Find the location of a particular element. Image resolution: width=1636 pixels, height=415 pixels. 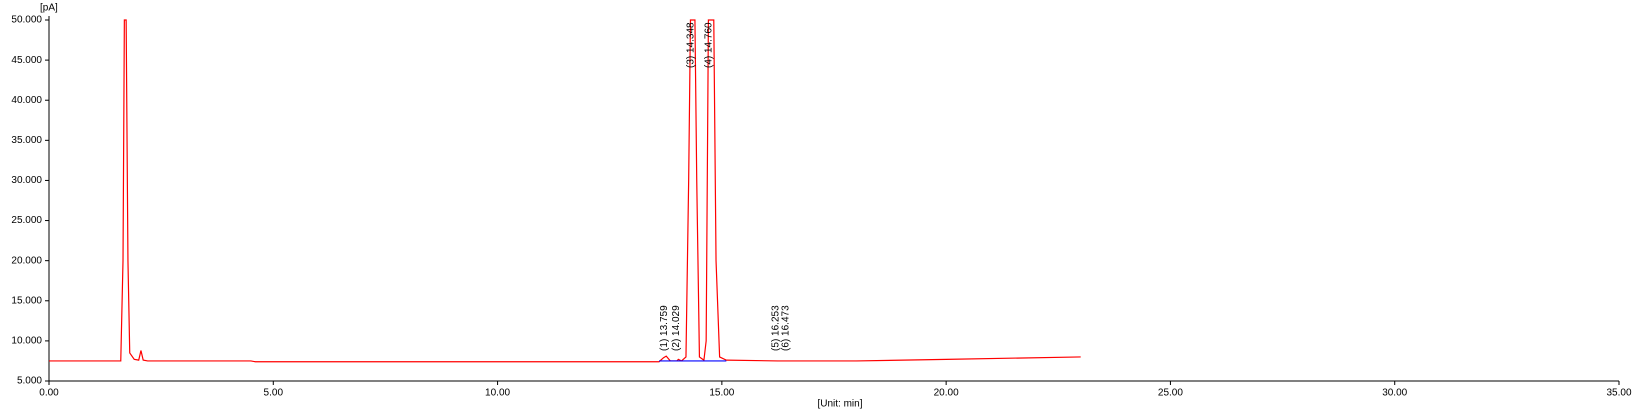

y-tick-label: 50.000 is located at coordinates (26, 20).